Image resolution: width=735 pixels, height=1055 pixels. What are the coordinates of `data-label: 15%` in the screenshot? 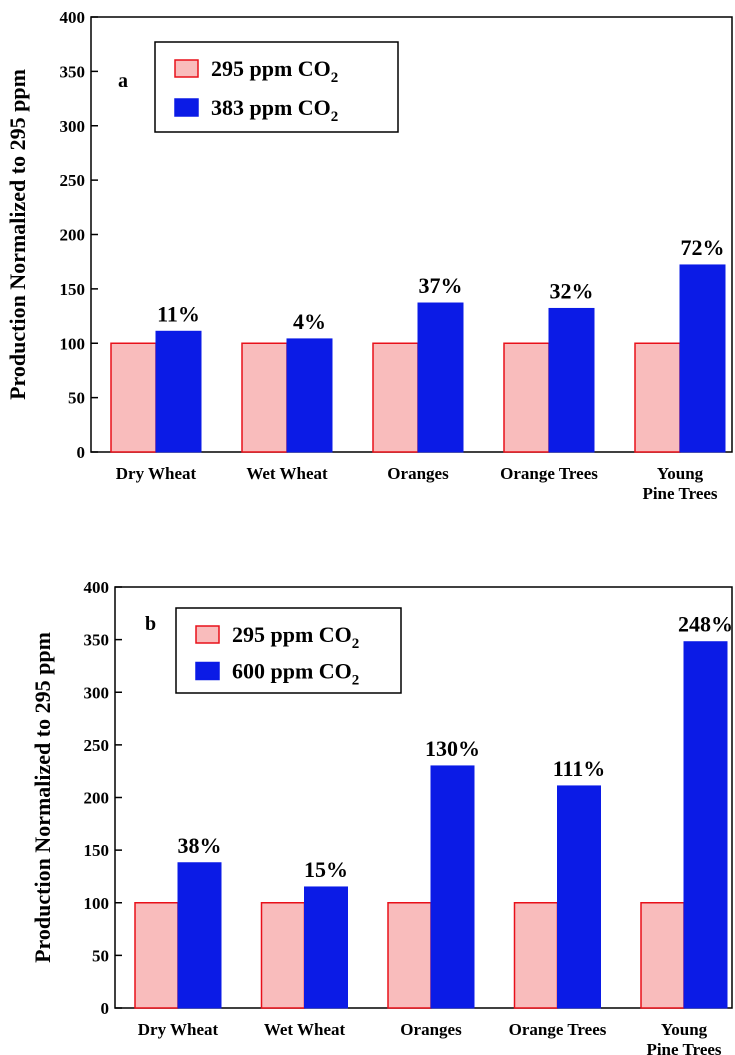 It's located at (326, 869).